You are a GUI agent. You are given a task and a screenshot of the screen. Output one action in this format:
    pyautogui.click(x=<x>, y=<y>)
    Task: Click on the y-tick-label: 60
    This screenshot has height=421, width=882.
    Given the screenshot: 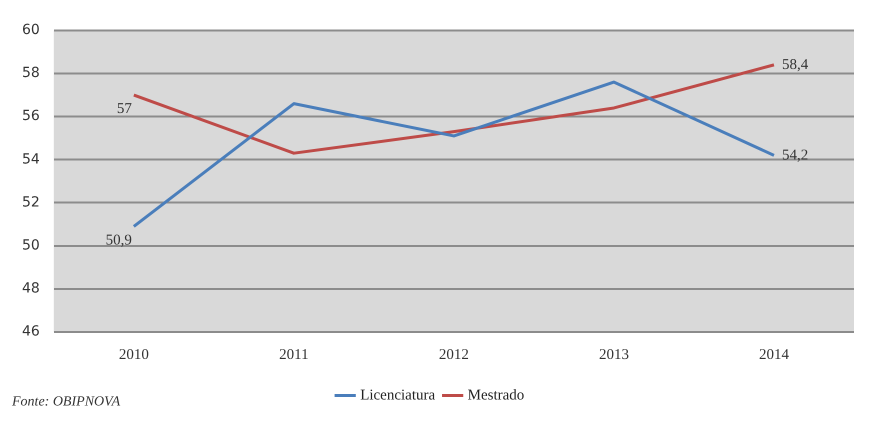 What is the action you would take?
    pyautogui.click(x=31, y=30)
    